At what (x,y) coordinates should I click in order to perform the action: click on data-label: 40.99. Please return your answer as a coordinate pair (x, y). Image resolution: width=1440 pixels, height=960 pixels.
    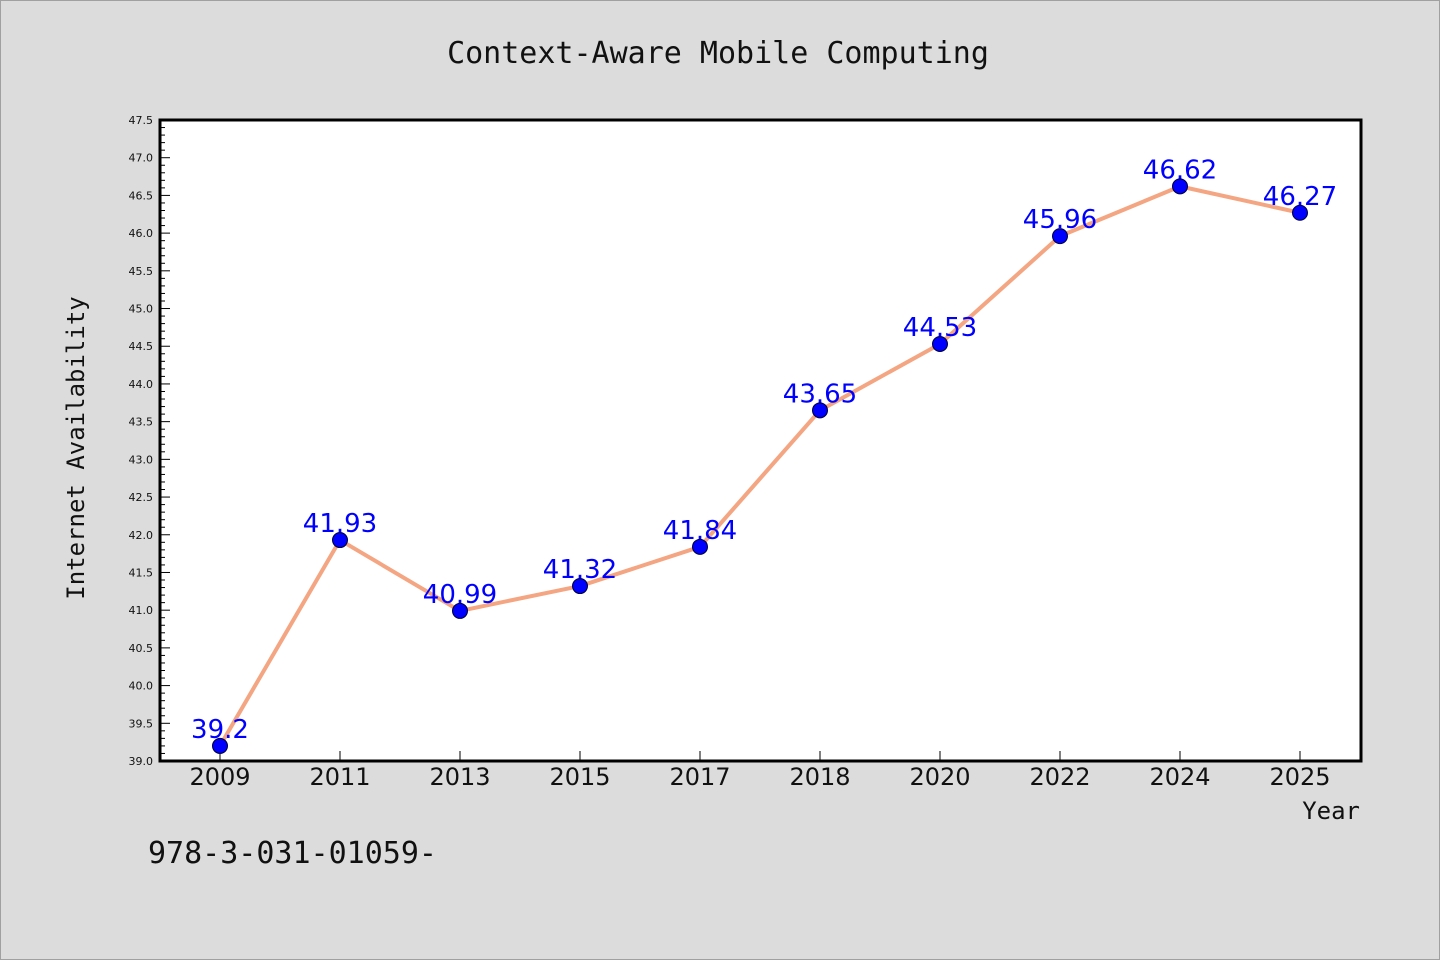
    Looking at the image, I should click on (460, 595).